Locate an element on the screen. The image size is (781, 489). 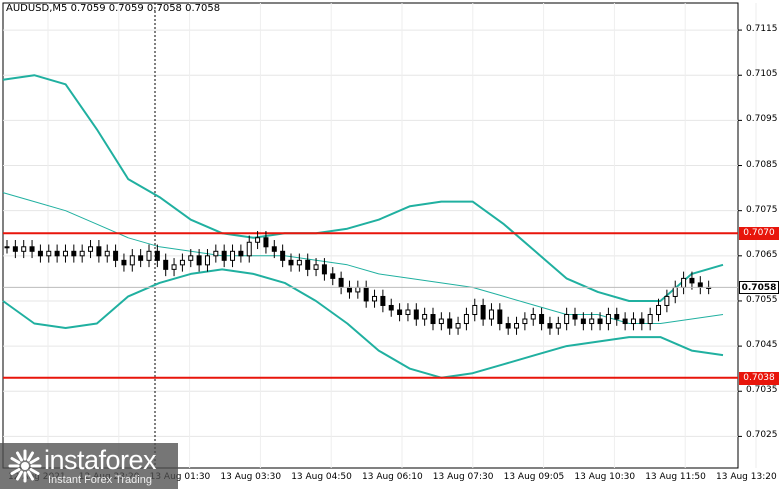
watermark-brand: instaforex is located at coordinates (100, 460).